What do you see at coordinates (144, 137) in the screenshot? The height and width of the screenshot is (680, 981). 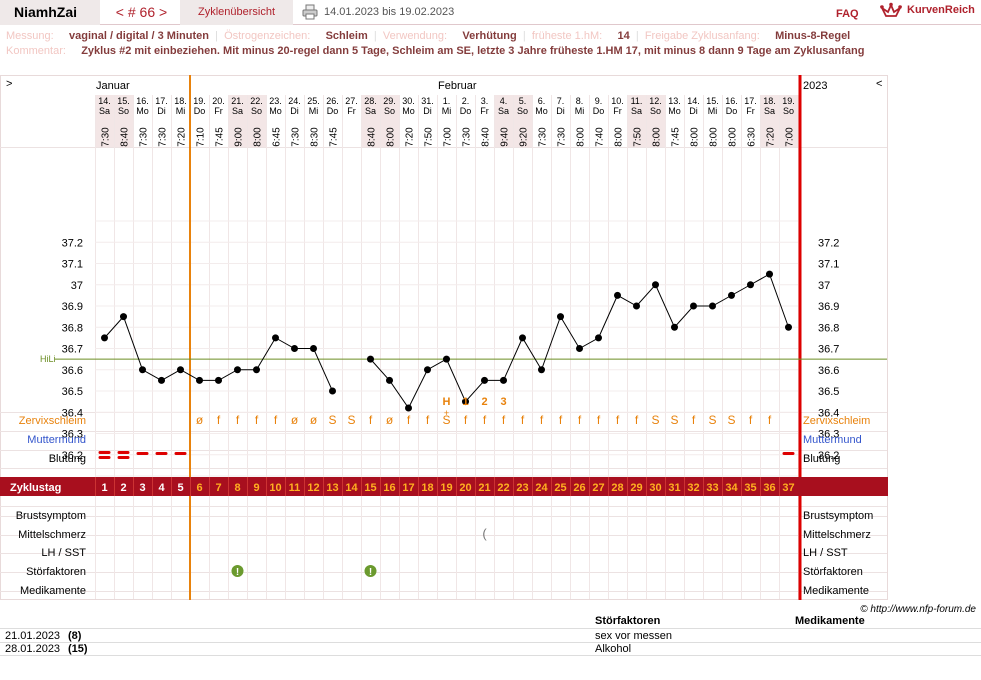 I see `measure-time: 7:30` at bounding box center [144, 137].